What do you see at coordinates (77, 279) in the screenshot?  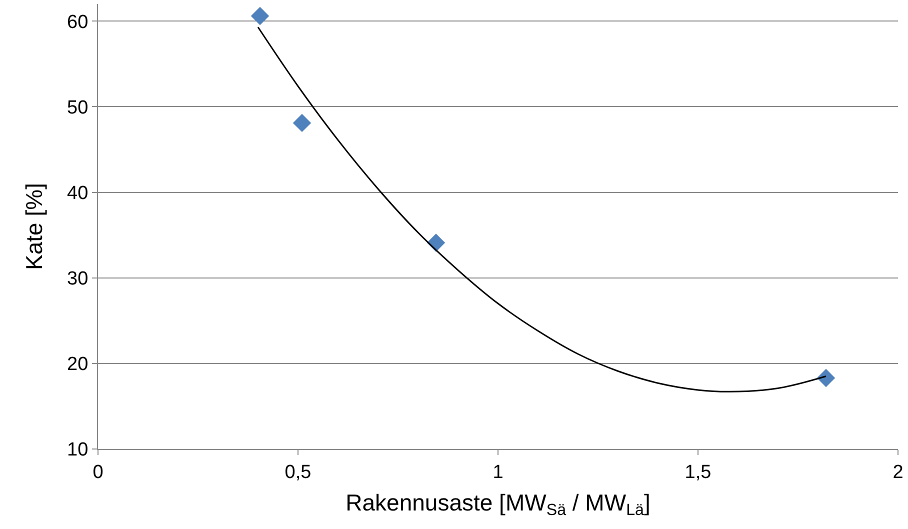 I see `y-tick-label: 30` at bounding box center [77, 279].